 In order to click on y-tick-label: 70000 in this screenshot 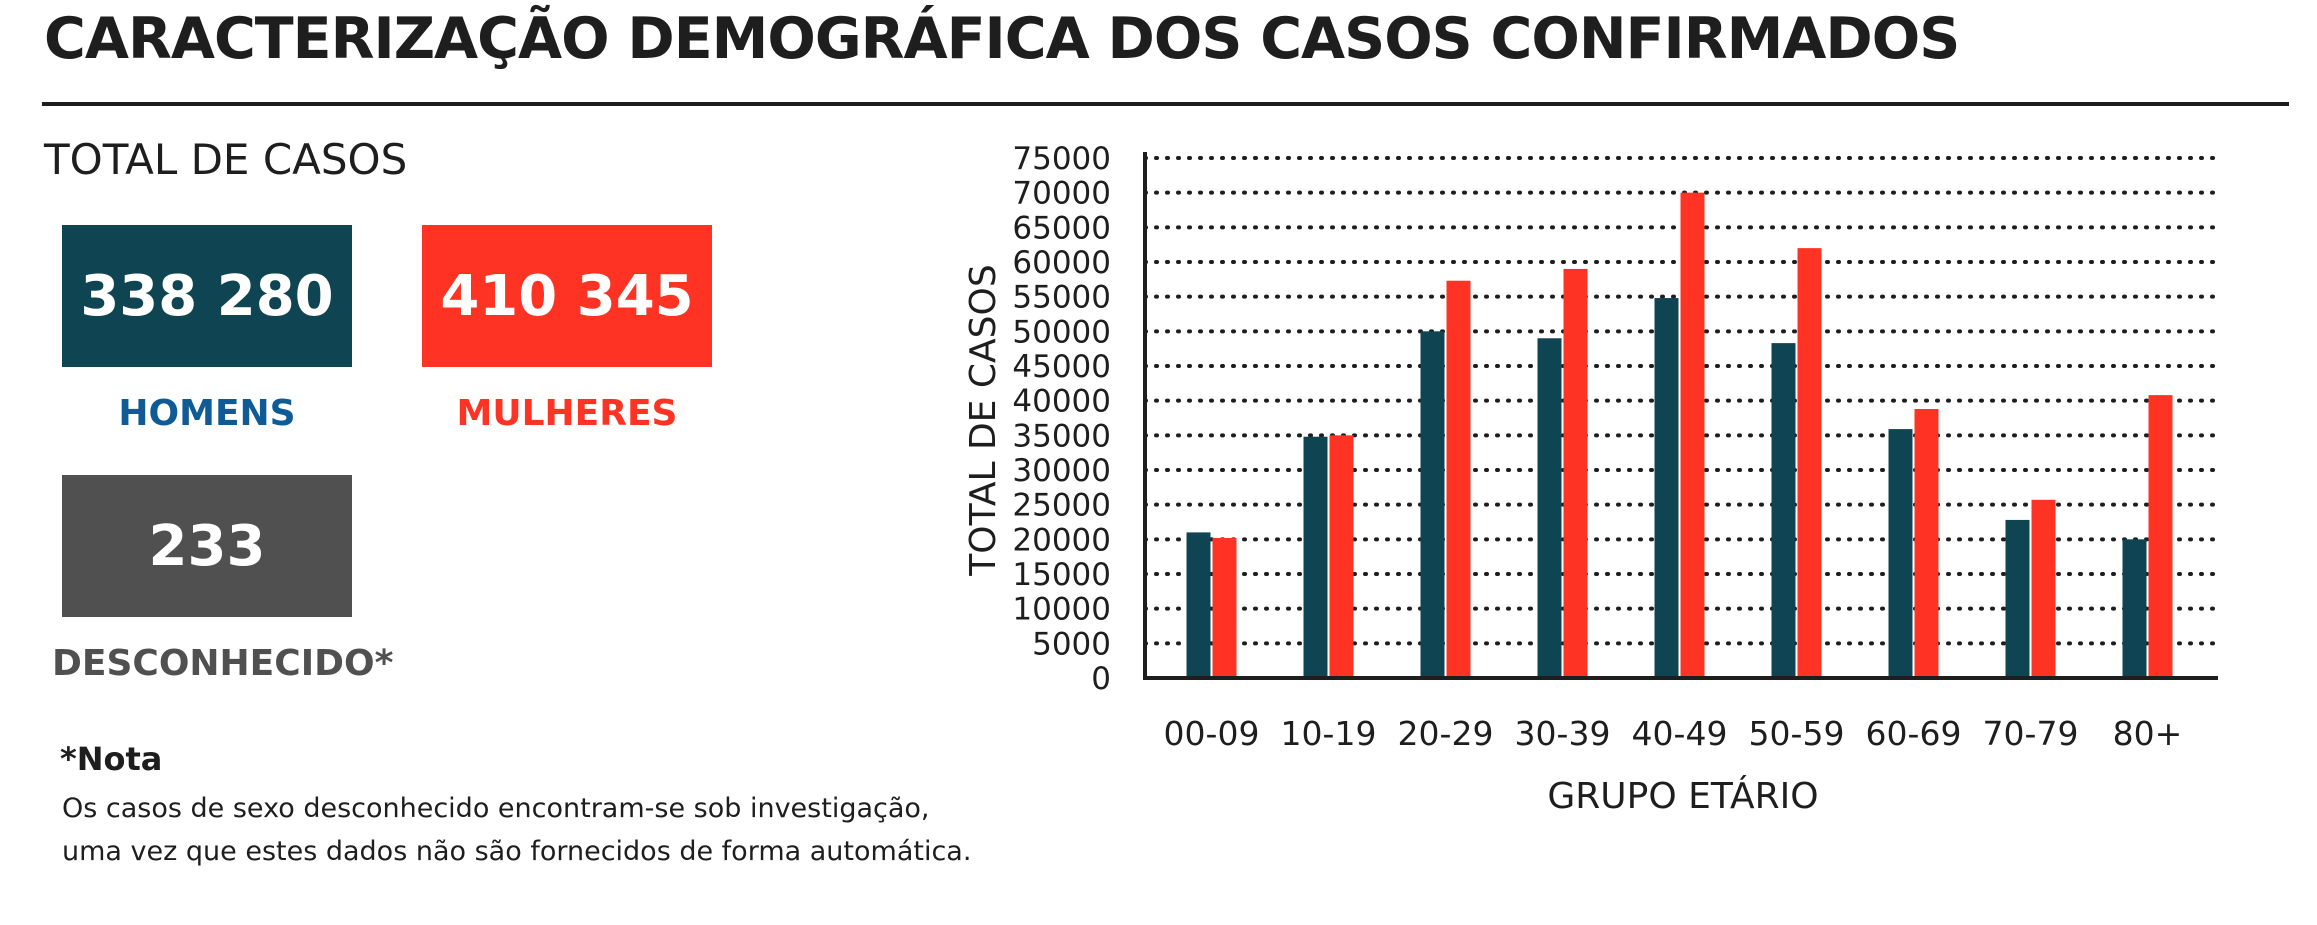, I will do `click(1061, 194)`.